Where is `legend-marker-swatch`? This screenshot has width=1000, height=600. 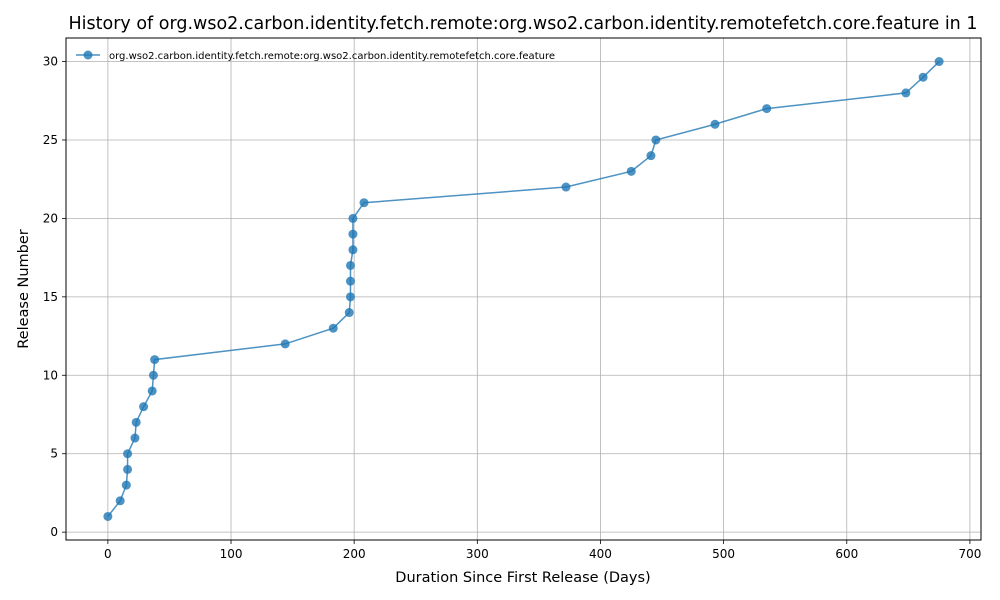 legend-marker-swatch is located at coordinates (88, 55).